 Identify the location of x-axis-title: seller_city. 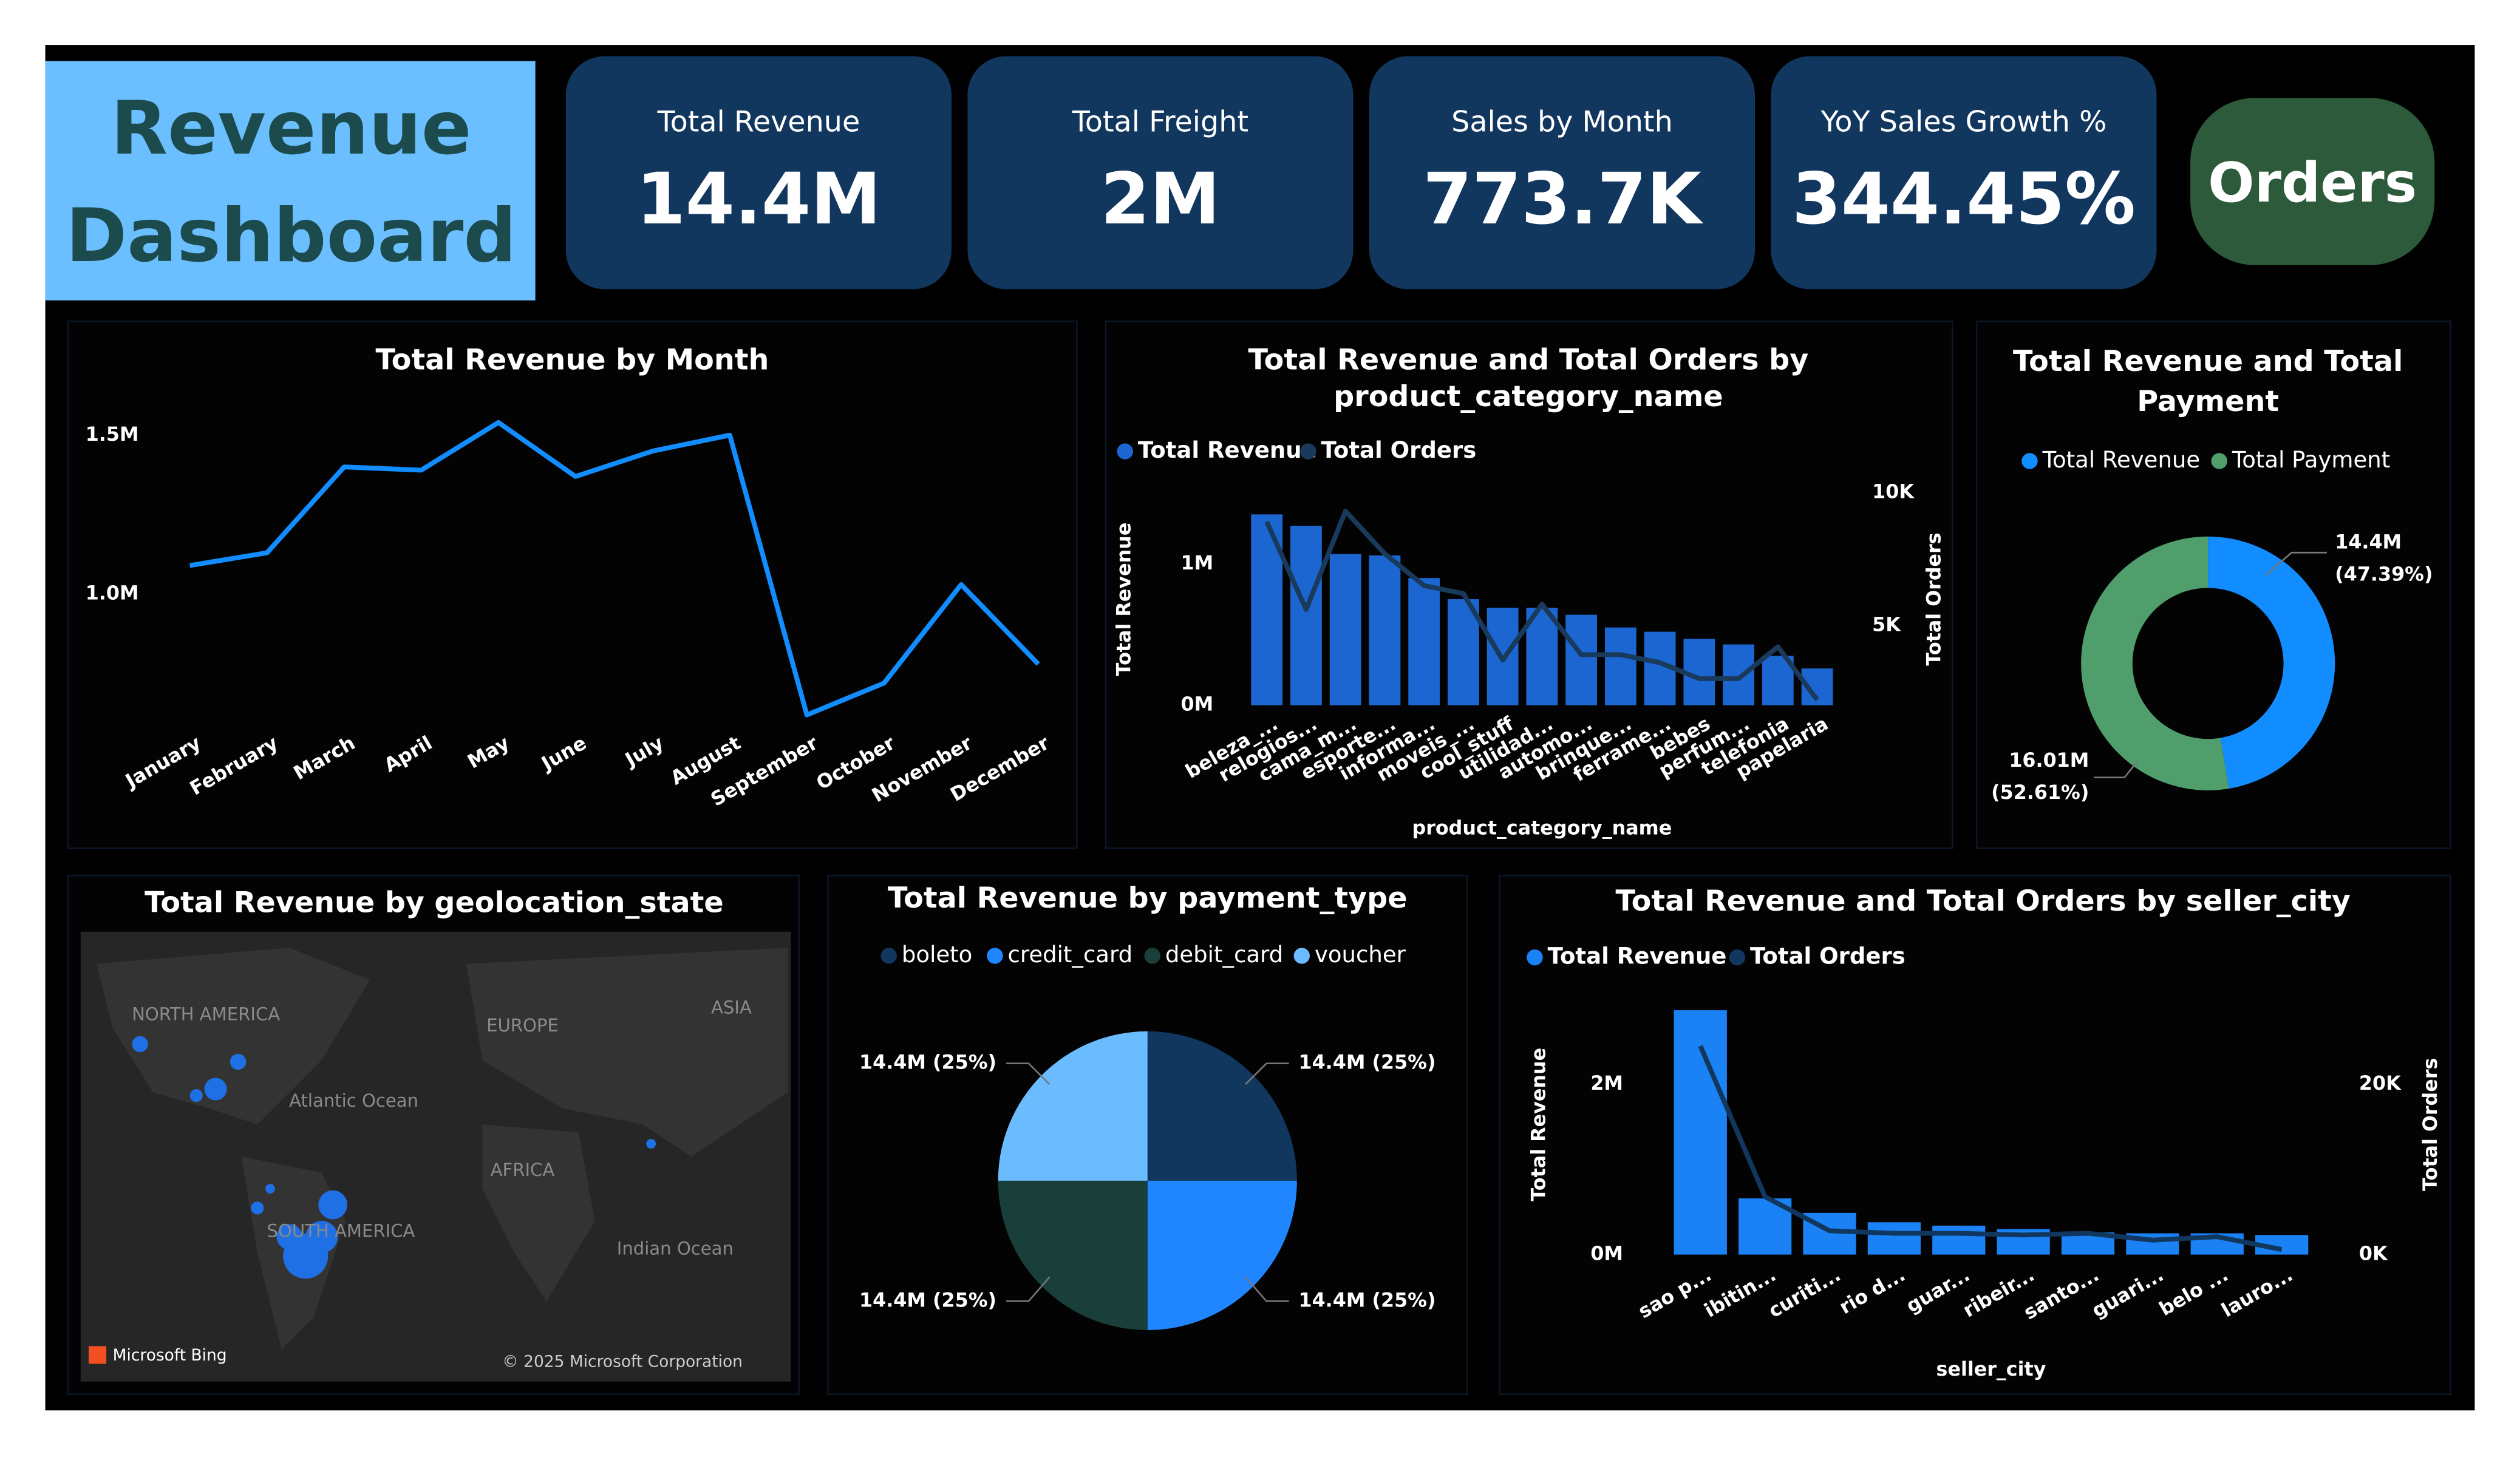
(1991, 1370).